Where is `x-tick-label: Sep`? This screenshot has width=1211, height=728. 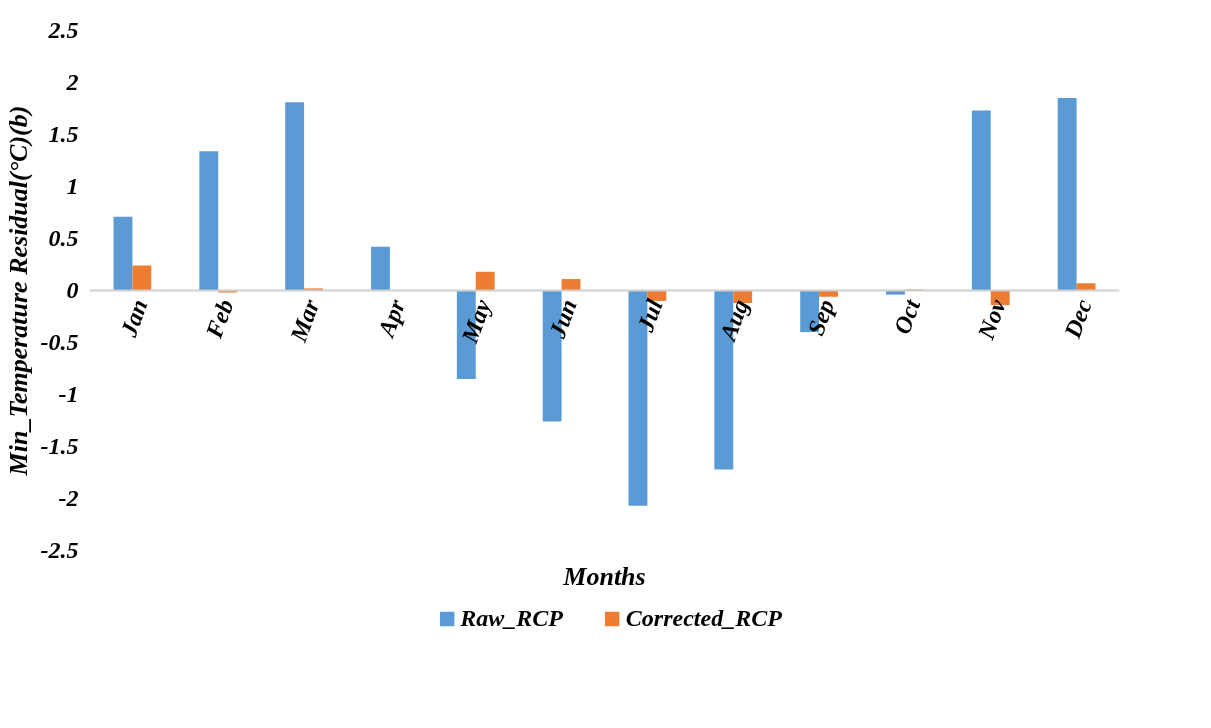 x-tick-label: Sep is located at coordinates (821, 317).